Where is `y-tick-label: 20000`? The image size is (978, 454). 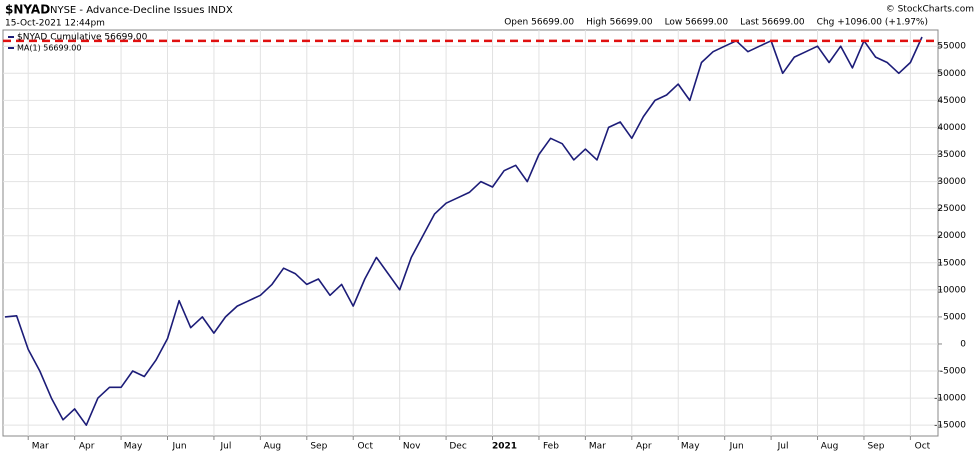
y-tick-label: 20000 is located at coordinates (951, 236).